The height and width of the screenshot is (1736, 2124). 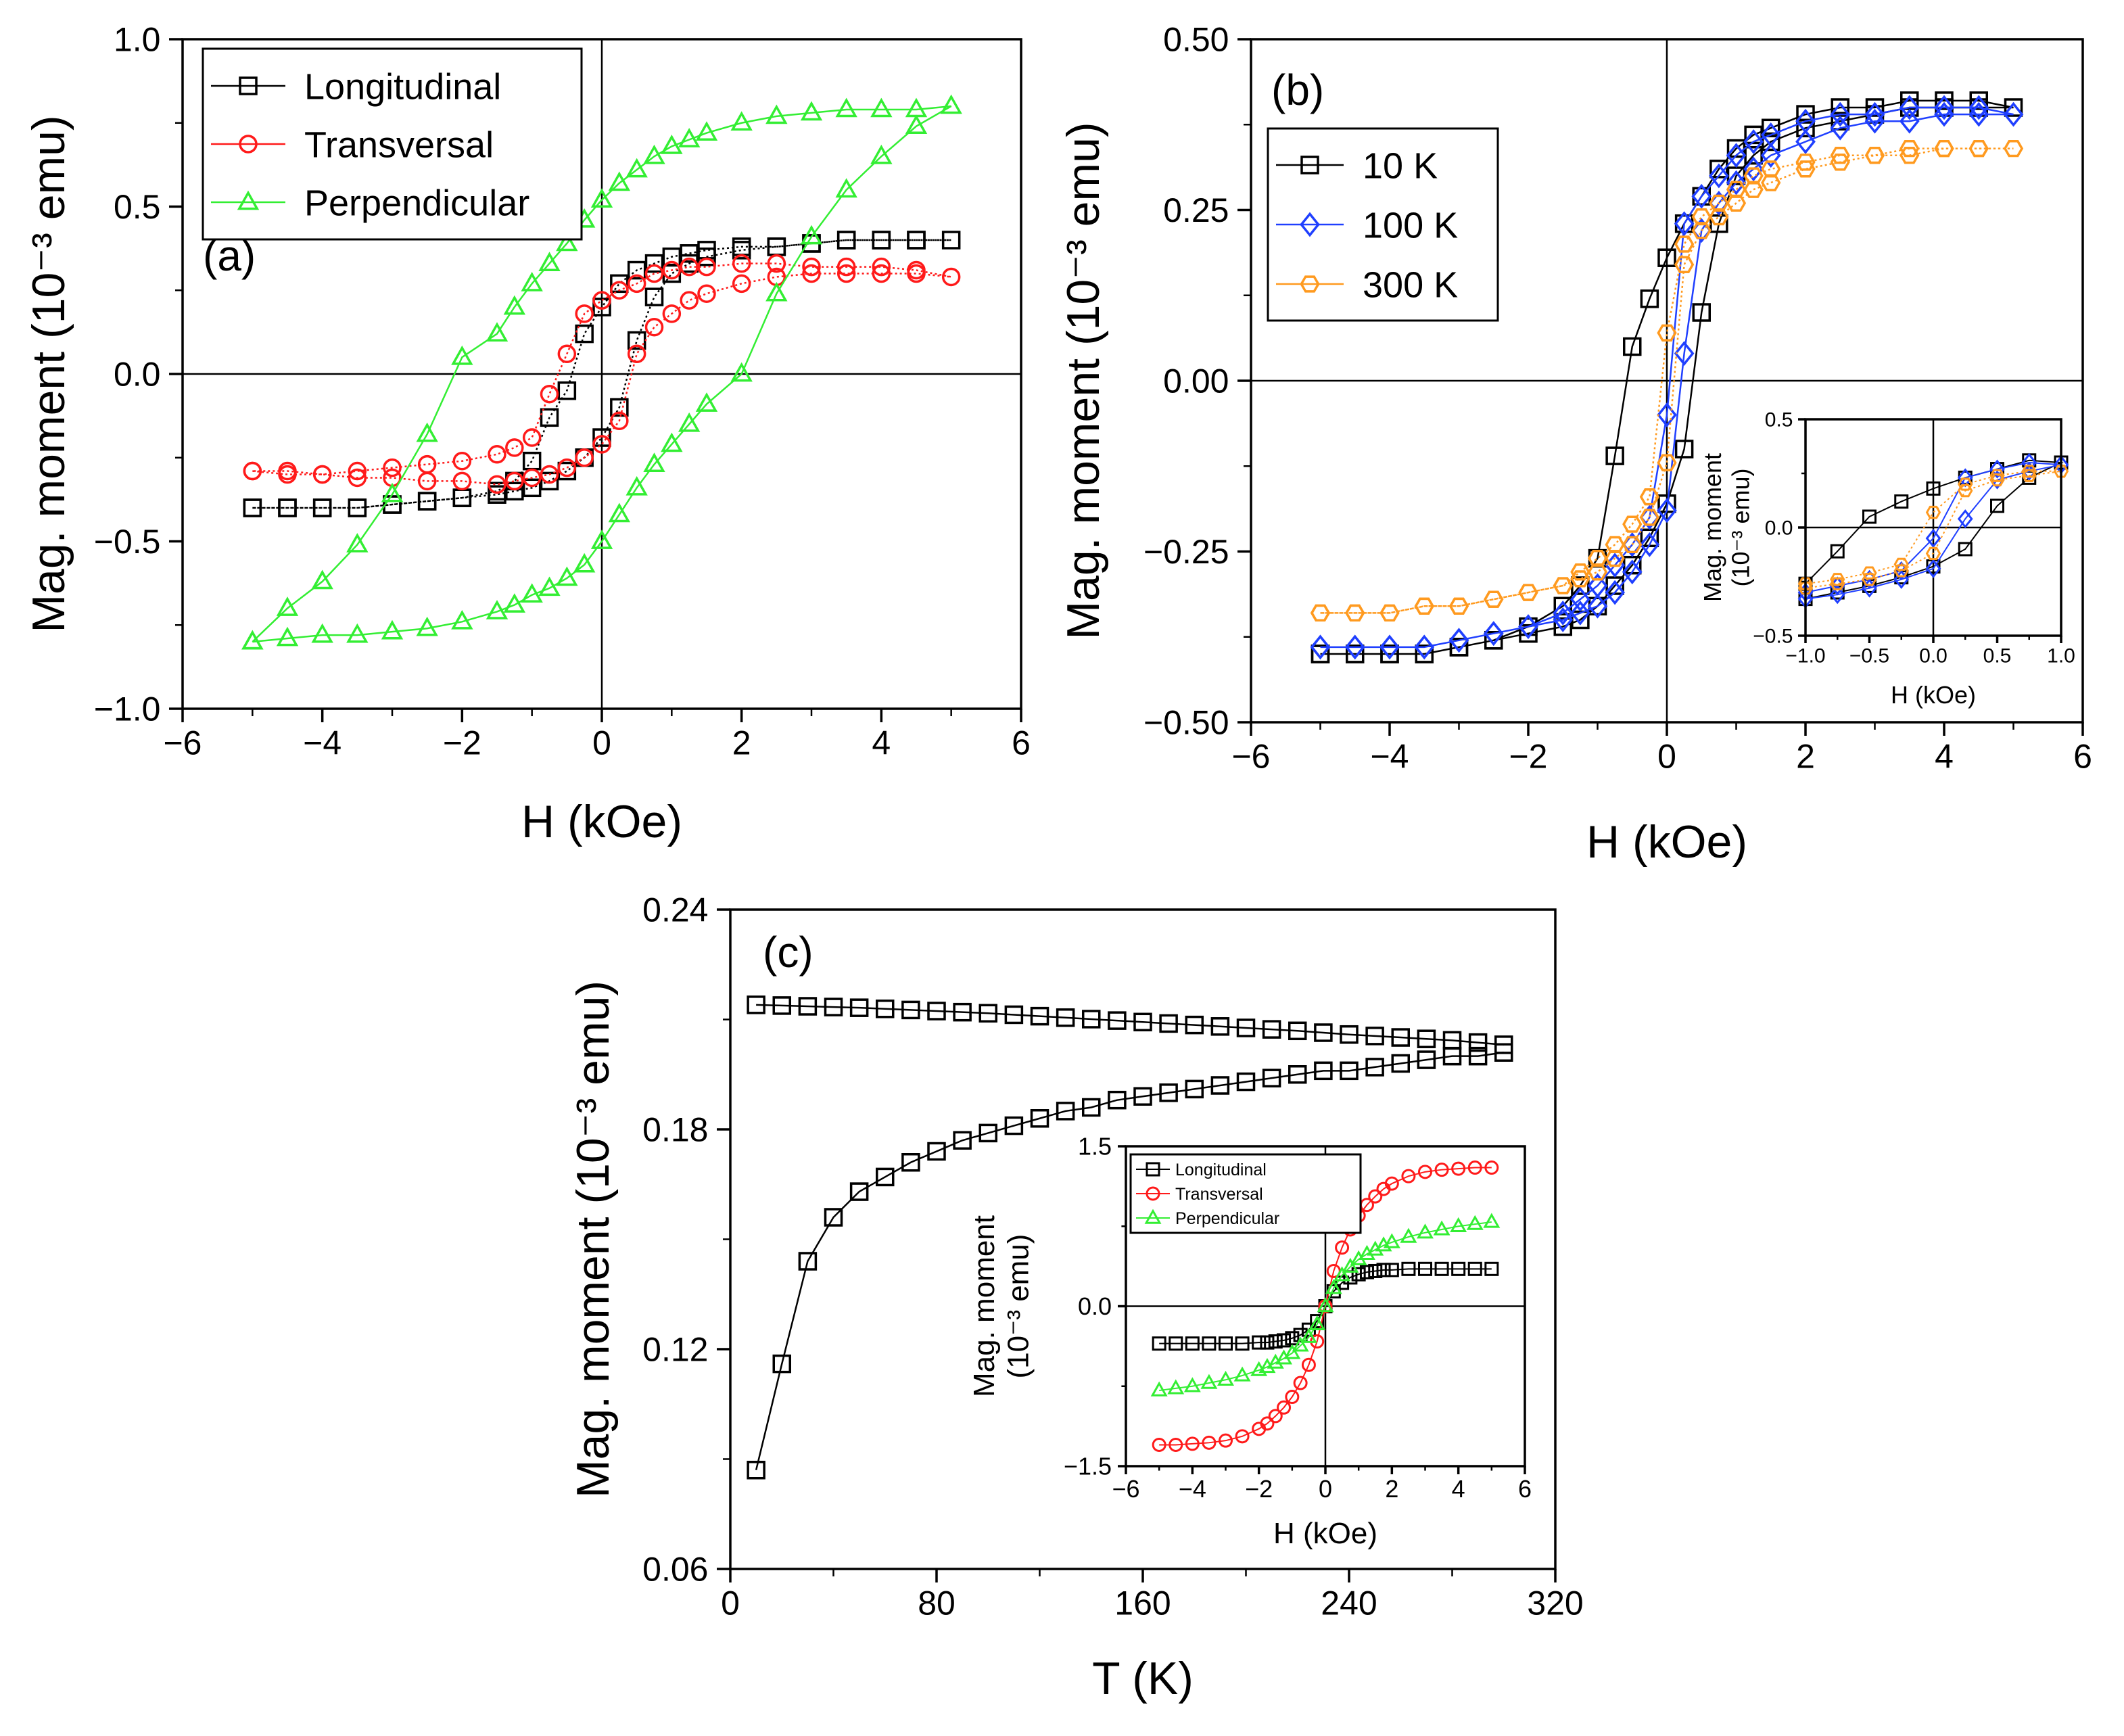 I want to click on legend-item: 100 K, so click(x=1367, y=225).